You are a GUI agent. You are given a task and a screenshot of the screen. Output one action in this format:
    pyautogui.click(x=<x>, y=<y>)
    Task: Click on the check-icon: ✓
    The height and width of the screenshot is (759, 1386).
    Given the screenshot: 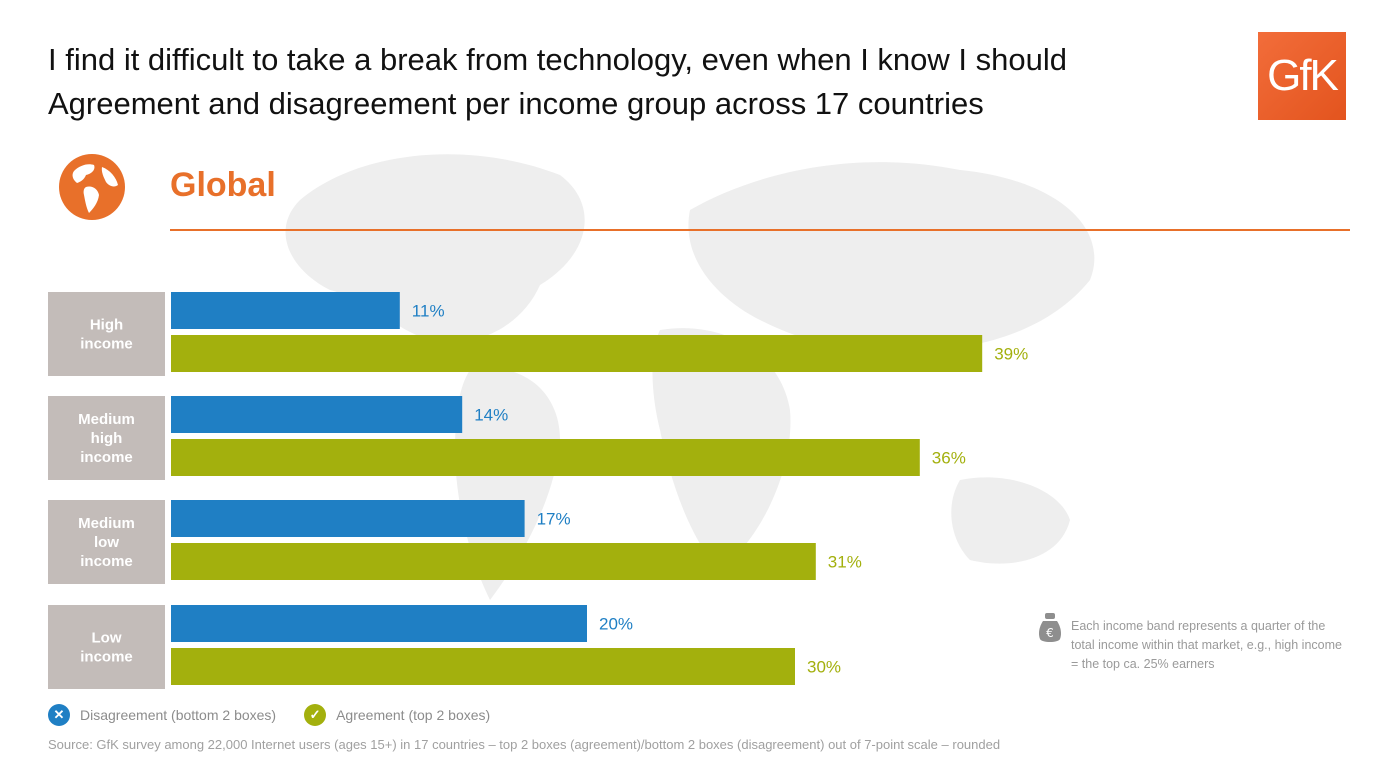 What is the action you would take?
    pyautogui.click(x=315, y=715)
    